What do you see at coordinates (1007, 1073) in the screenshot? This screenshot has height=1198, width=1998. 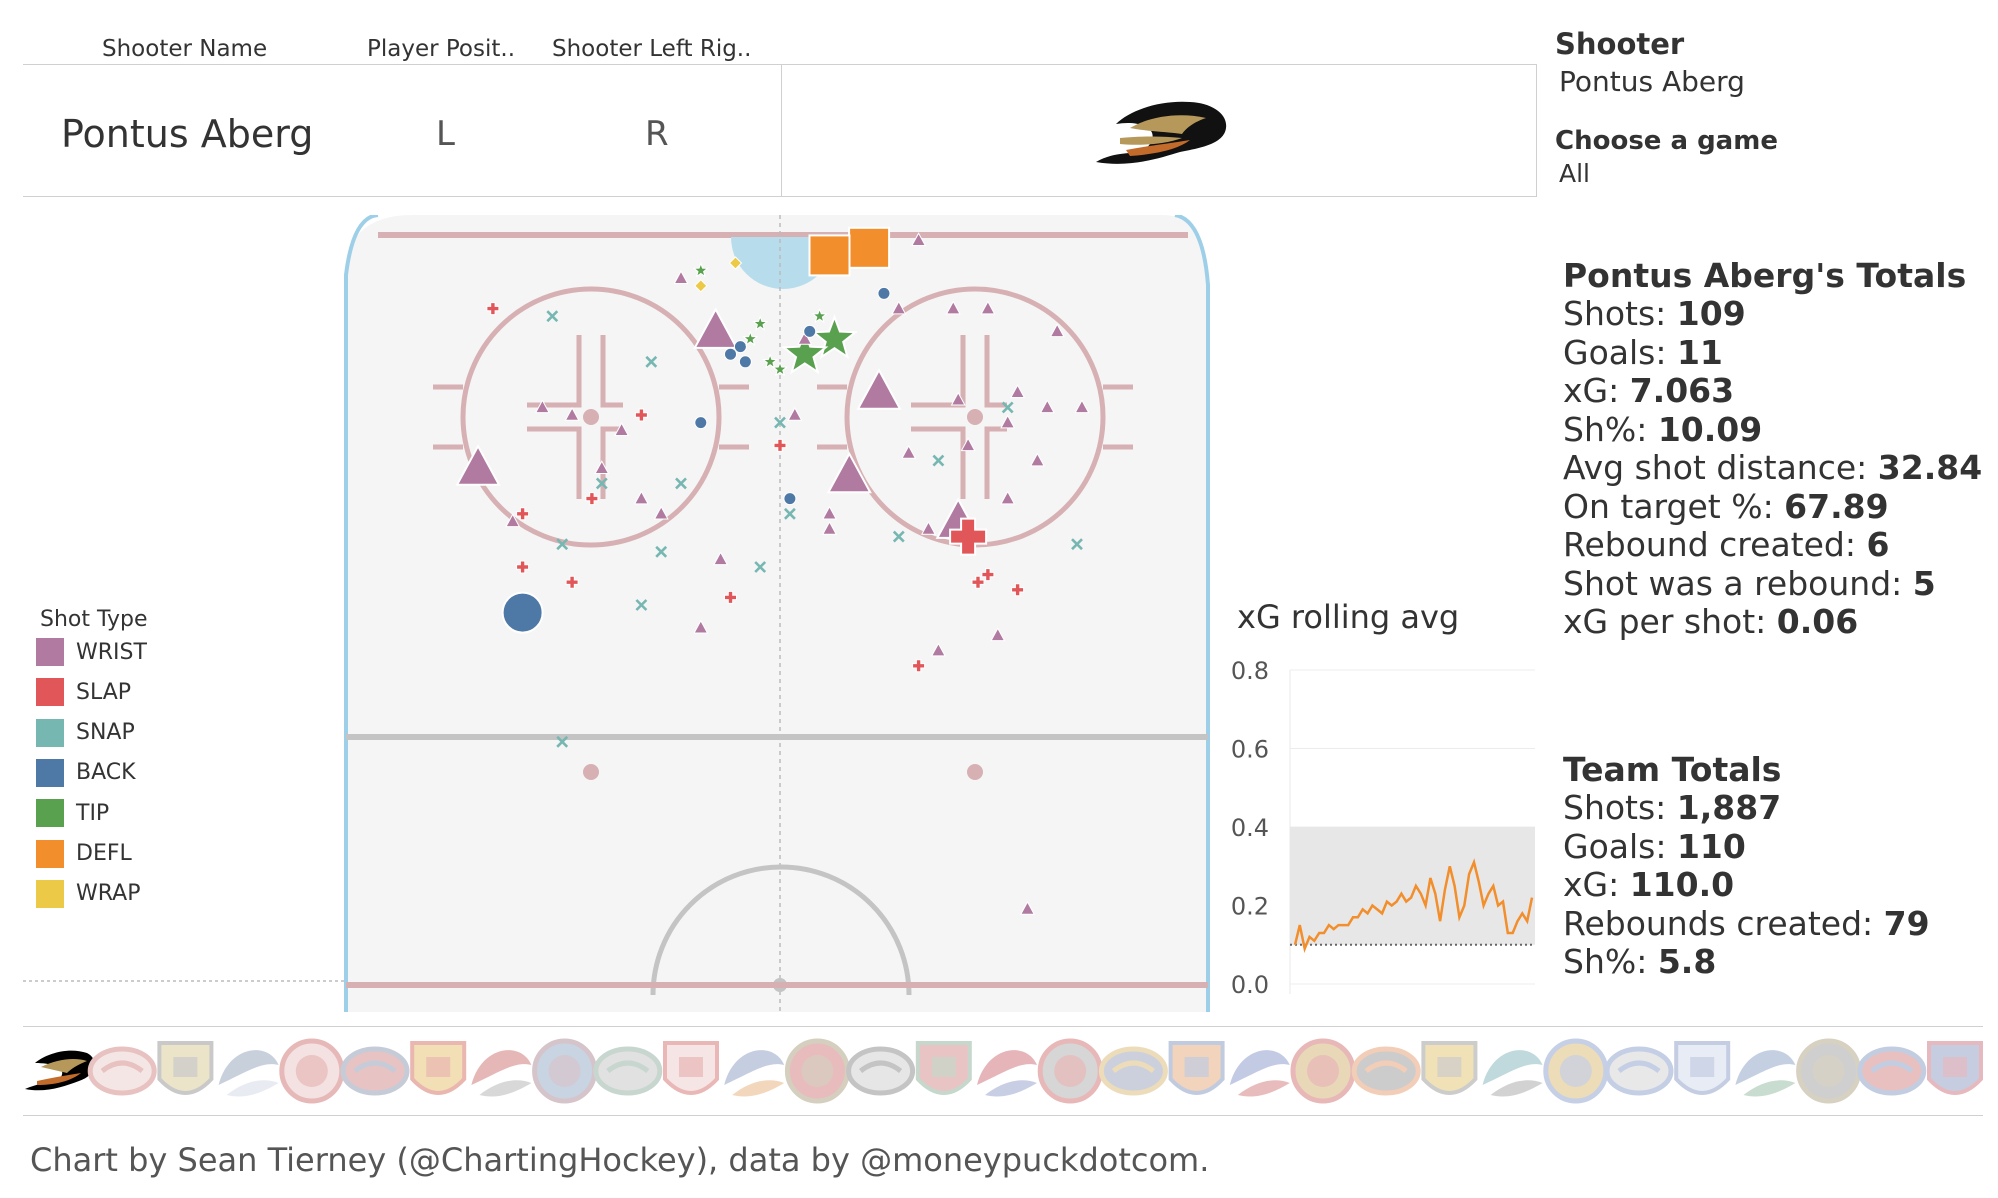 I see `canadiens-logo-icon` at bounding box center [1007, 1073].